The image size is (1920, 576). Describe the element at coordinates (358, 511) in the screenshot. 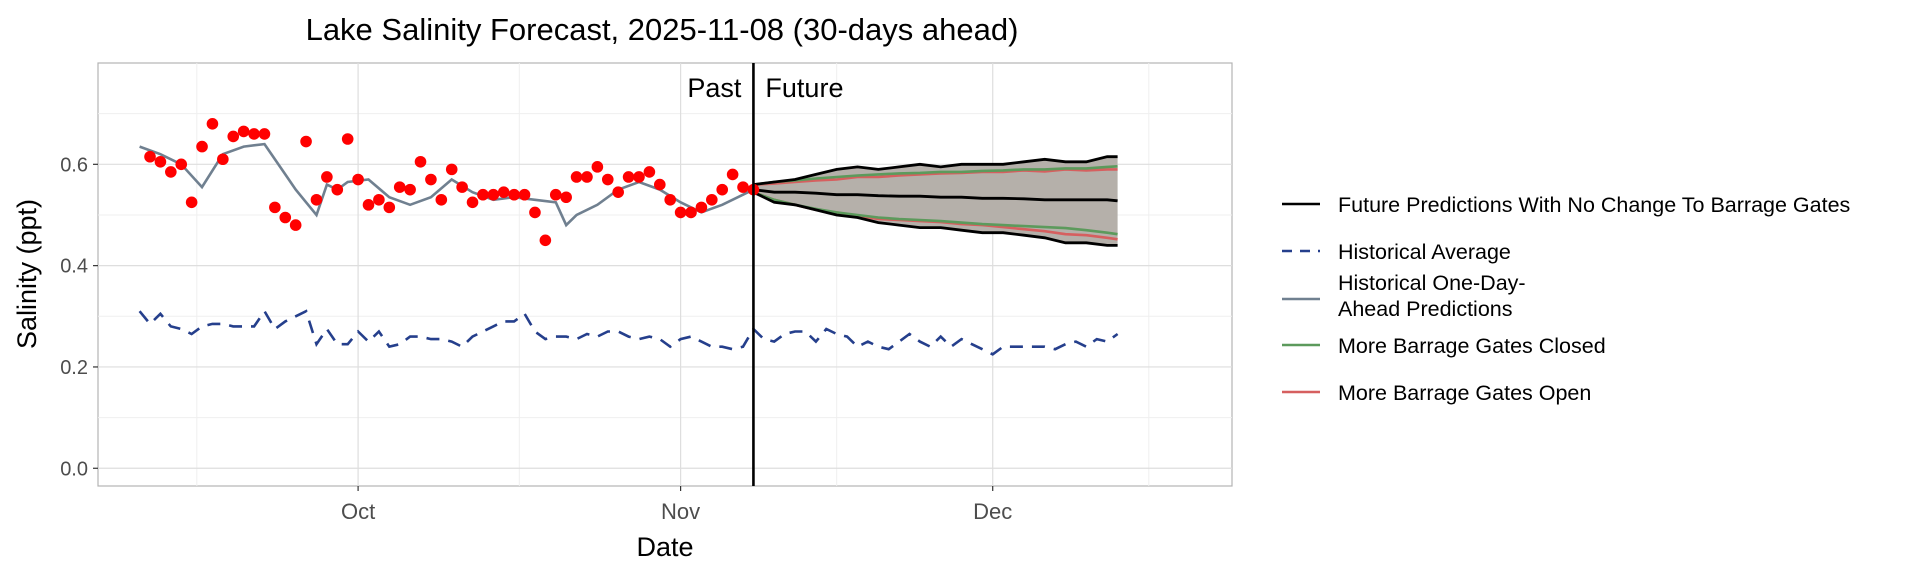

I see `x-tick-label: Oct` at that location.